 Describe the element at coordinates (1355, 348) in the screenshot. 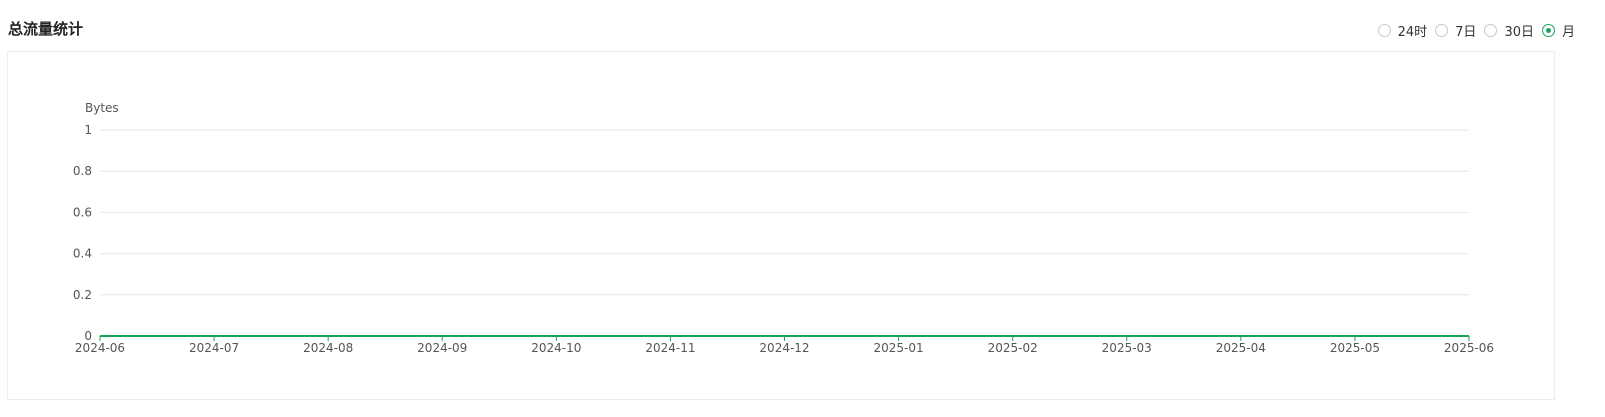

I see `x-tick-label: 2025-05` at that location.